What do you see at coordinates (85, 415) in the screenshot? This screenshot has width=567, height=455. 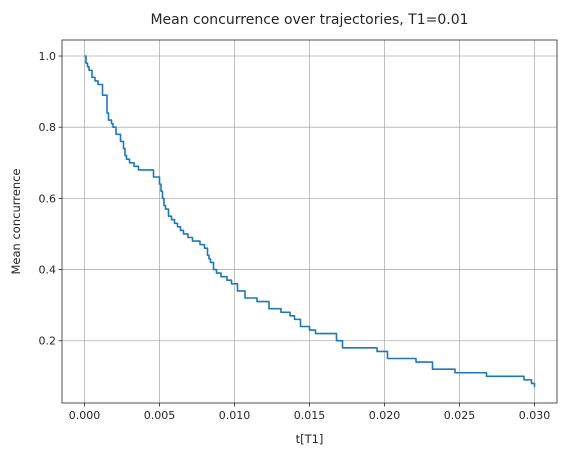 I see `x-tick-label: 0.000` at bounding box center [85, 415].